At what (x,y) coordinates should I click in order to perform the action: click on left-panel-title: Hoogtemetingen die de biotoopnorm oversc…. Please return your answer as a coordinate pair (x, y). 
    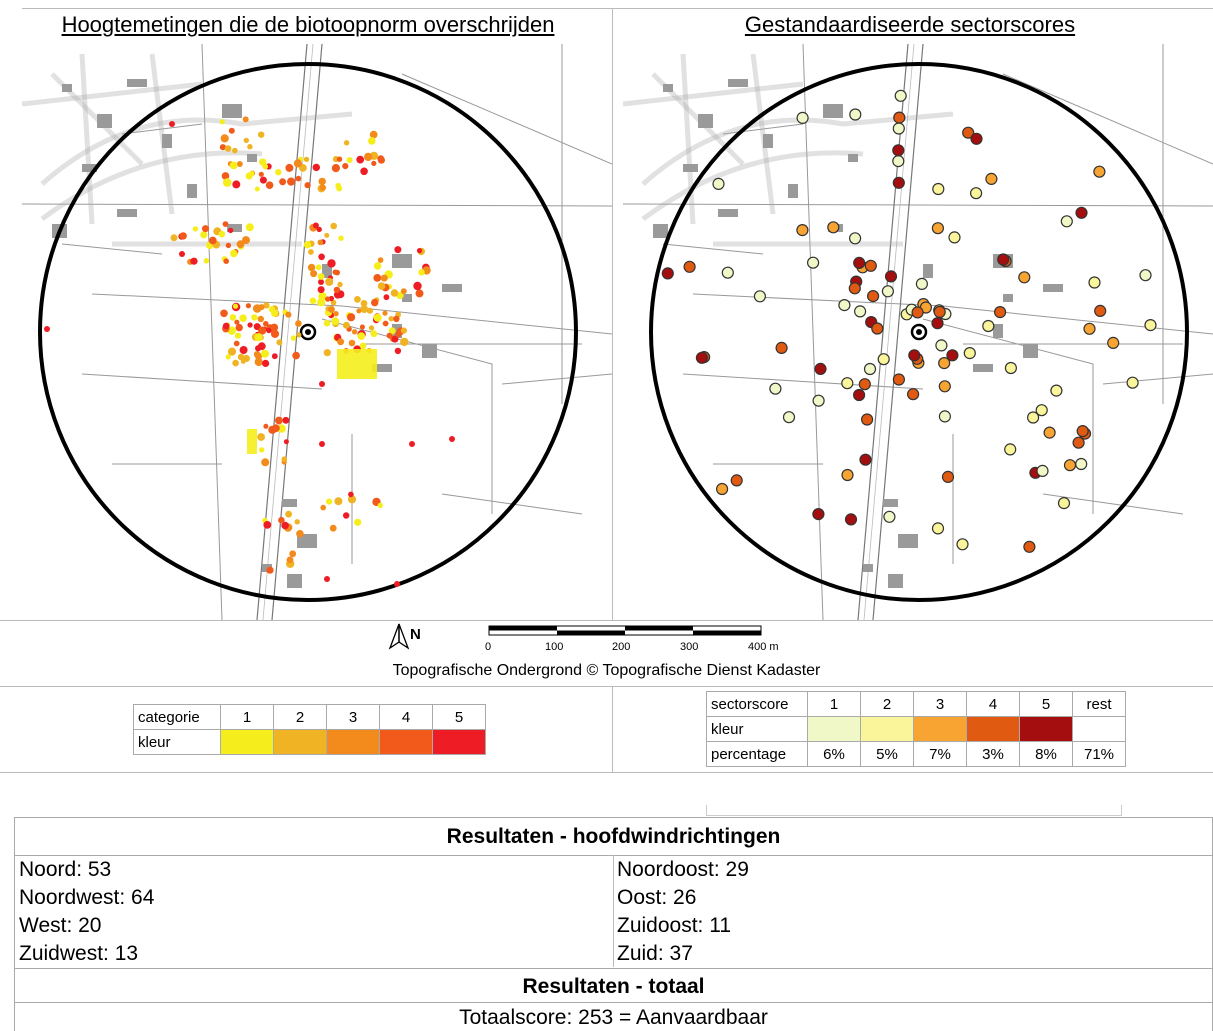
    Looking at the image, I should click on (308, 24).